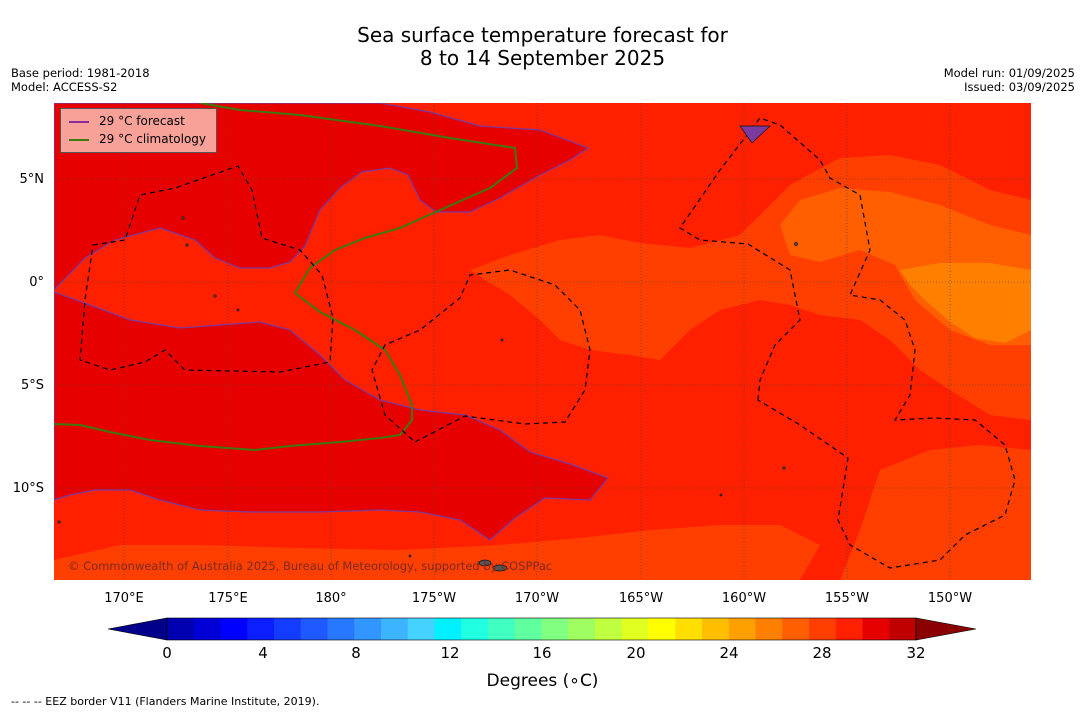 This screenshot has width=1085, height=713. I want to click on sst-27-28-southeast, so click(935, 512).